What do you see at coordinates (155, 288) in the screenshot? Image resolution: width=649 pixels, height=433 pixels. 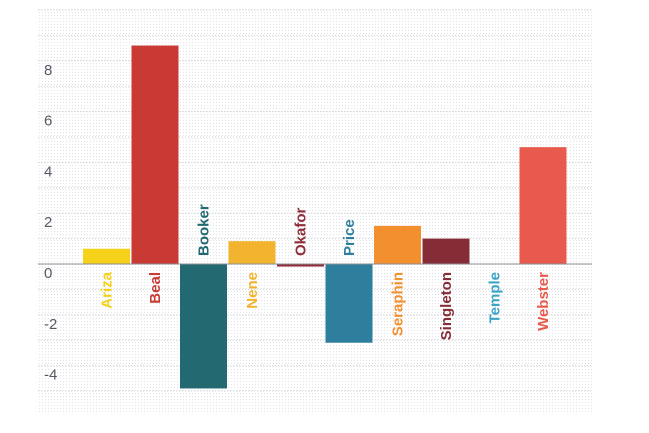 I see `category-label-beal: Beal` at bounding box center [155, 288].